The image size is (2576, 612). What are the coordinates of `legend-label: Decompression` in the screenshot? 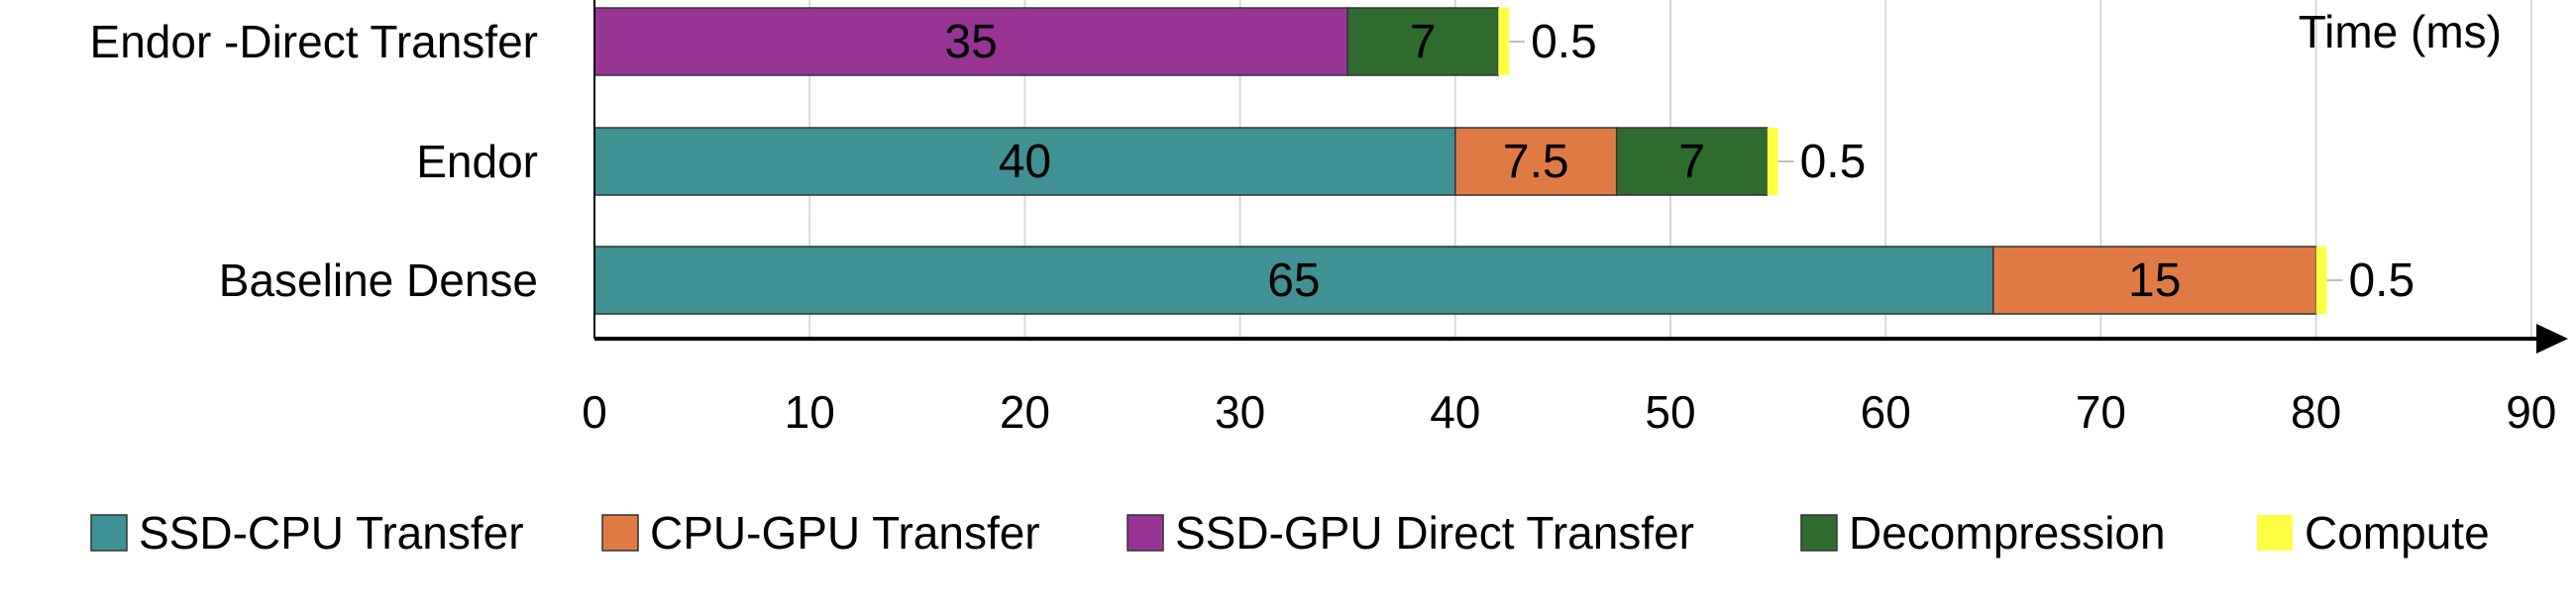 It's located at (2008, 533).